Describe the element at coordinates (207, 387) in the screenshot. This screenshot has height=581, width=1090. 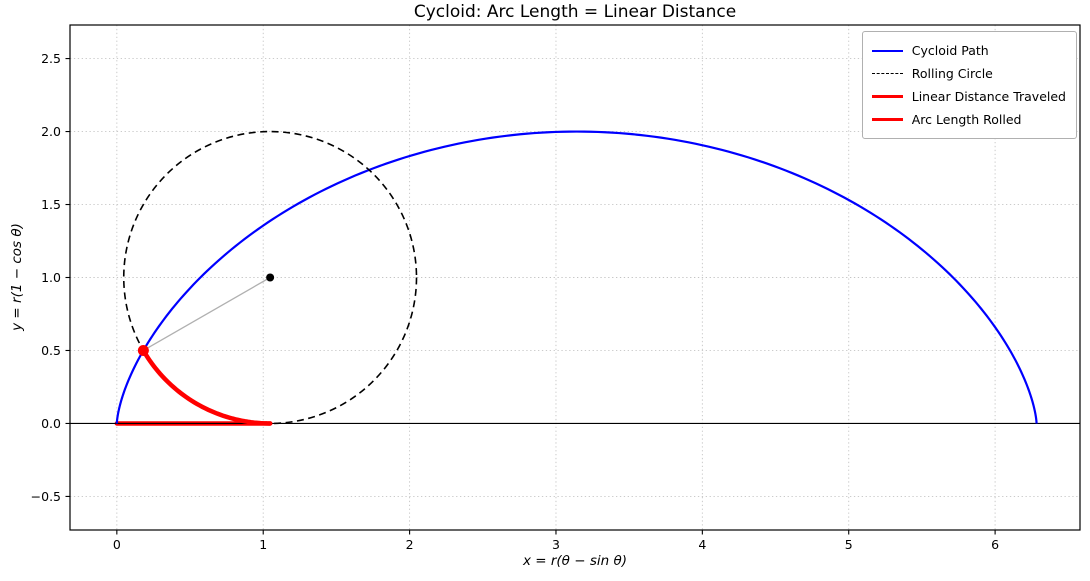
I see `arc-length-path` at that location.